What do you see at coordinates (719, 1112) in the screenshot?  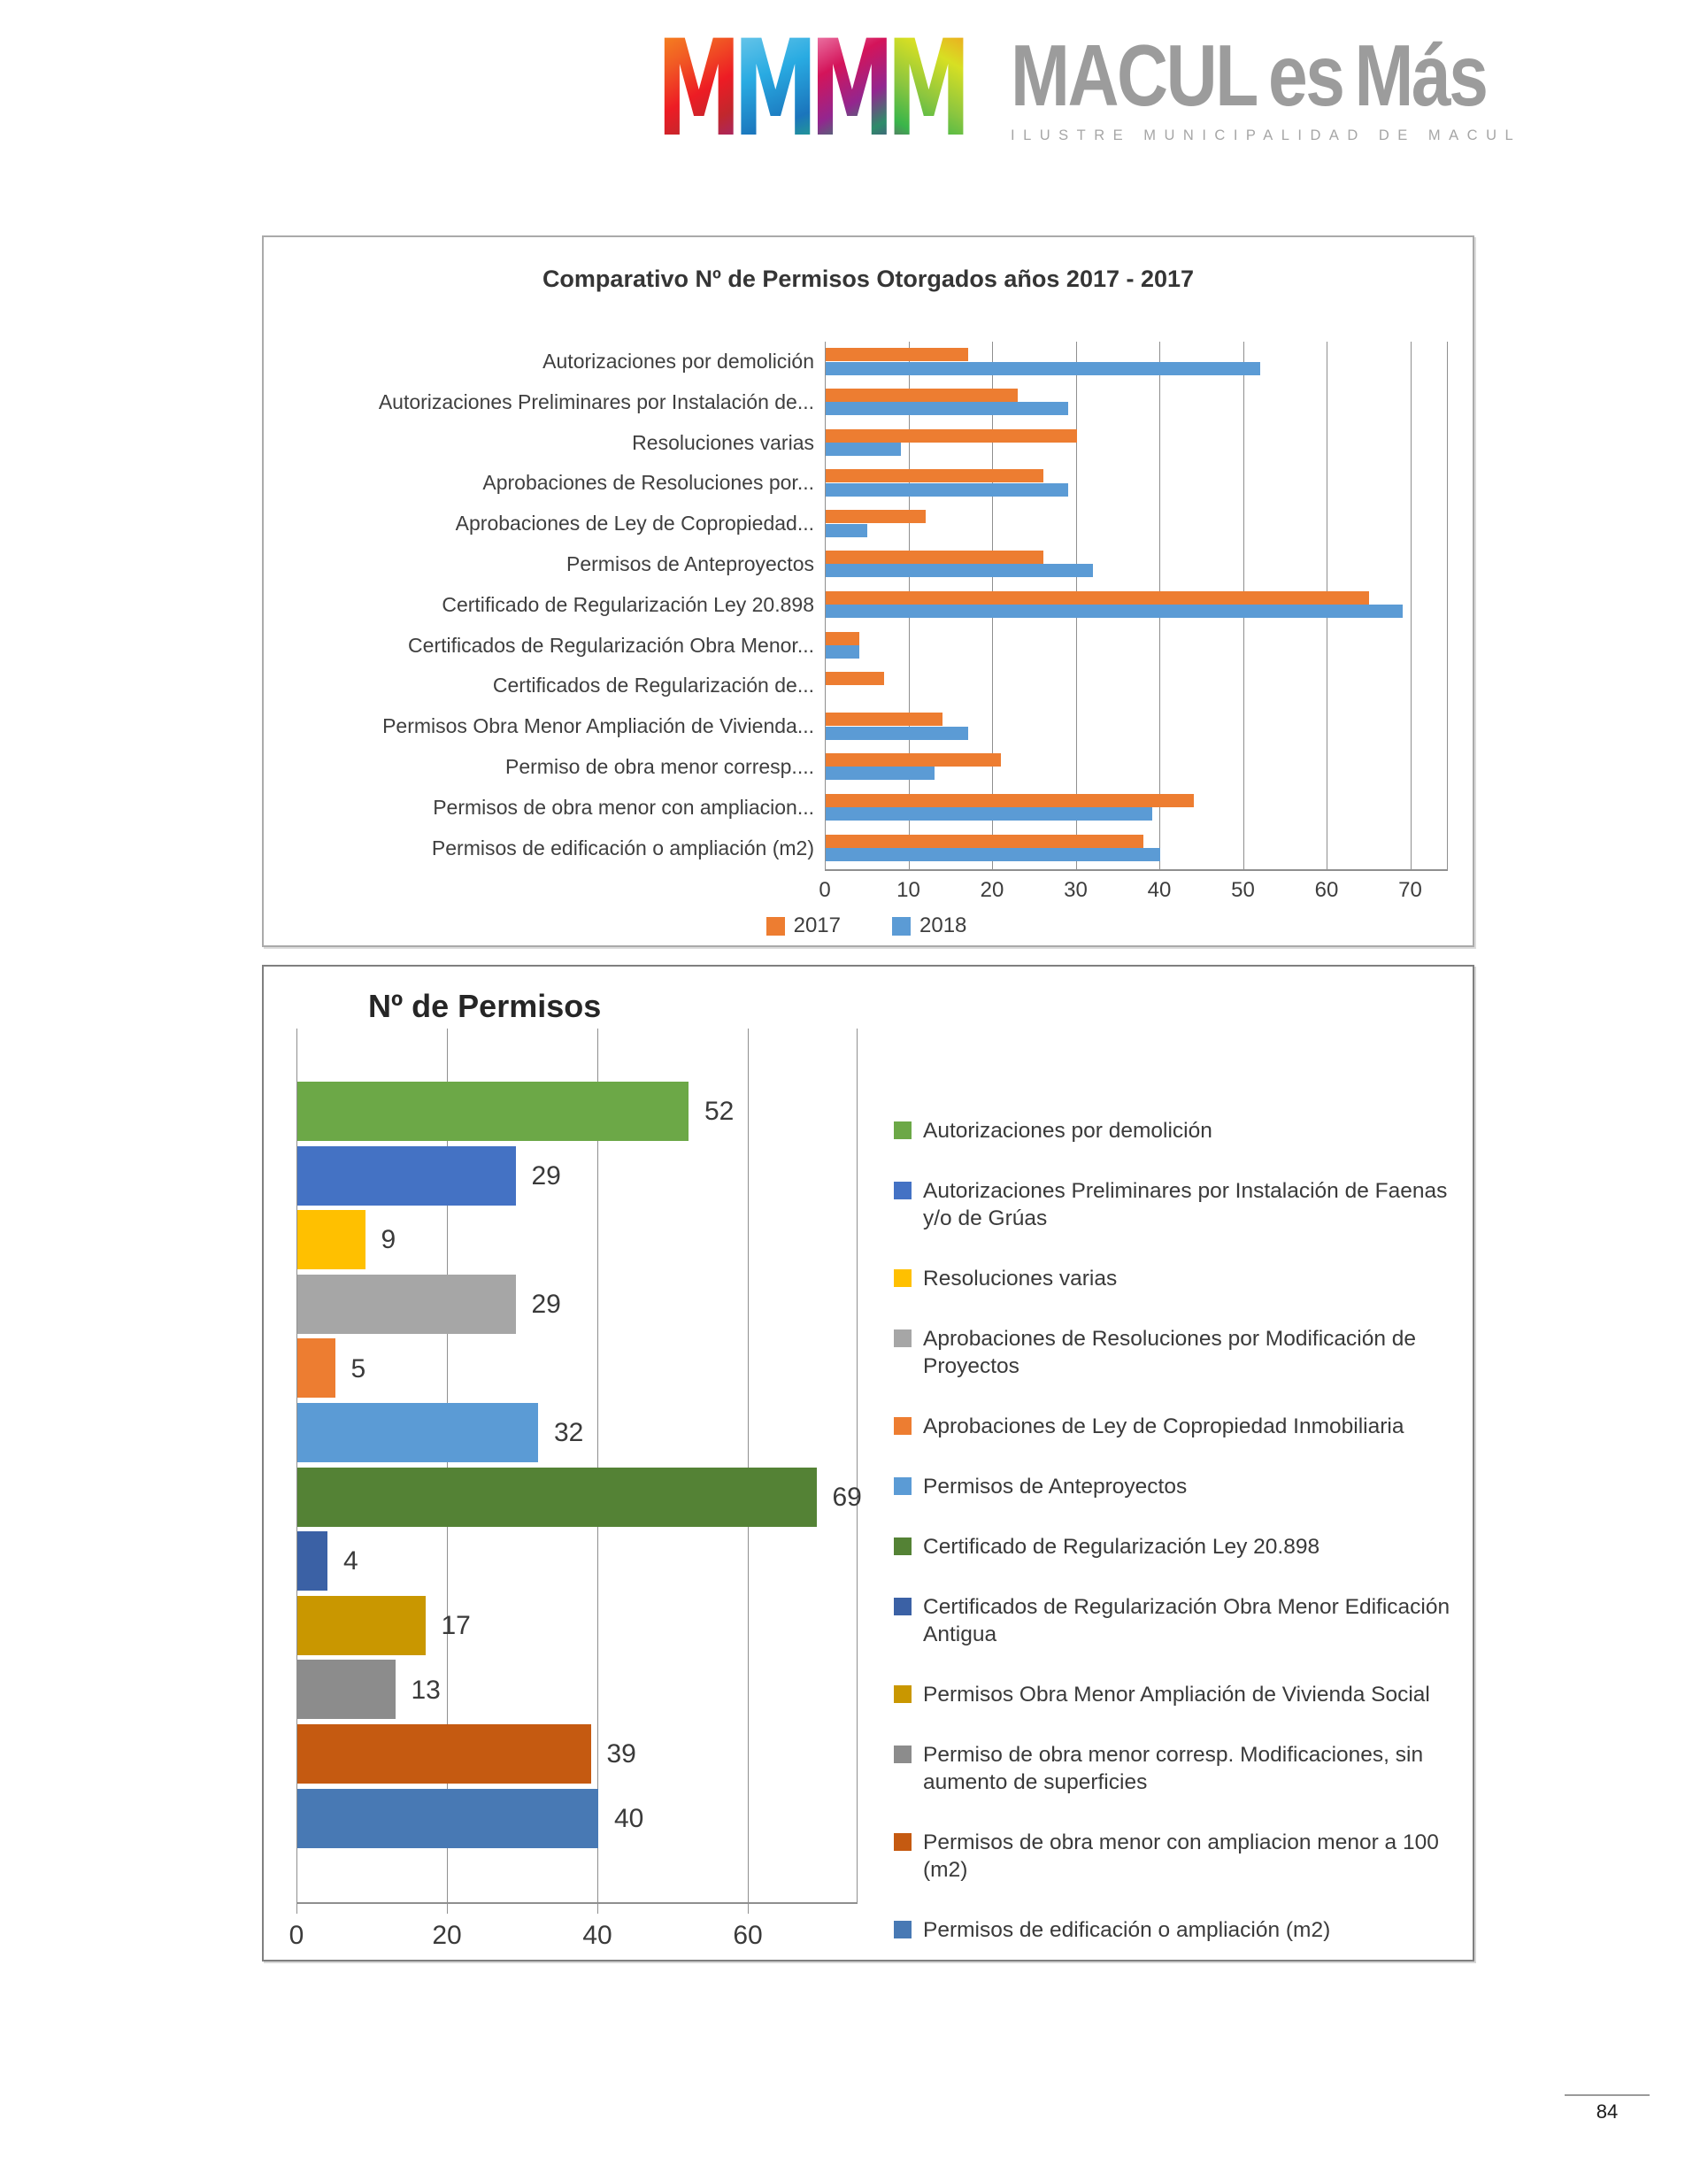 I see `chart2-value-label: 52` at bounding box center [719, 1112].